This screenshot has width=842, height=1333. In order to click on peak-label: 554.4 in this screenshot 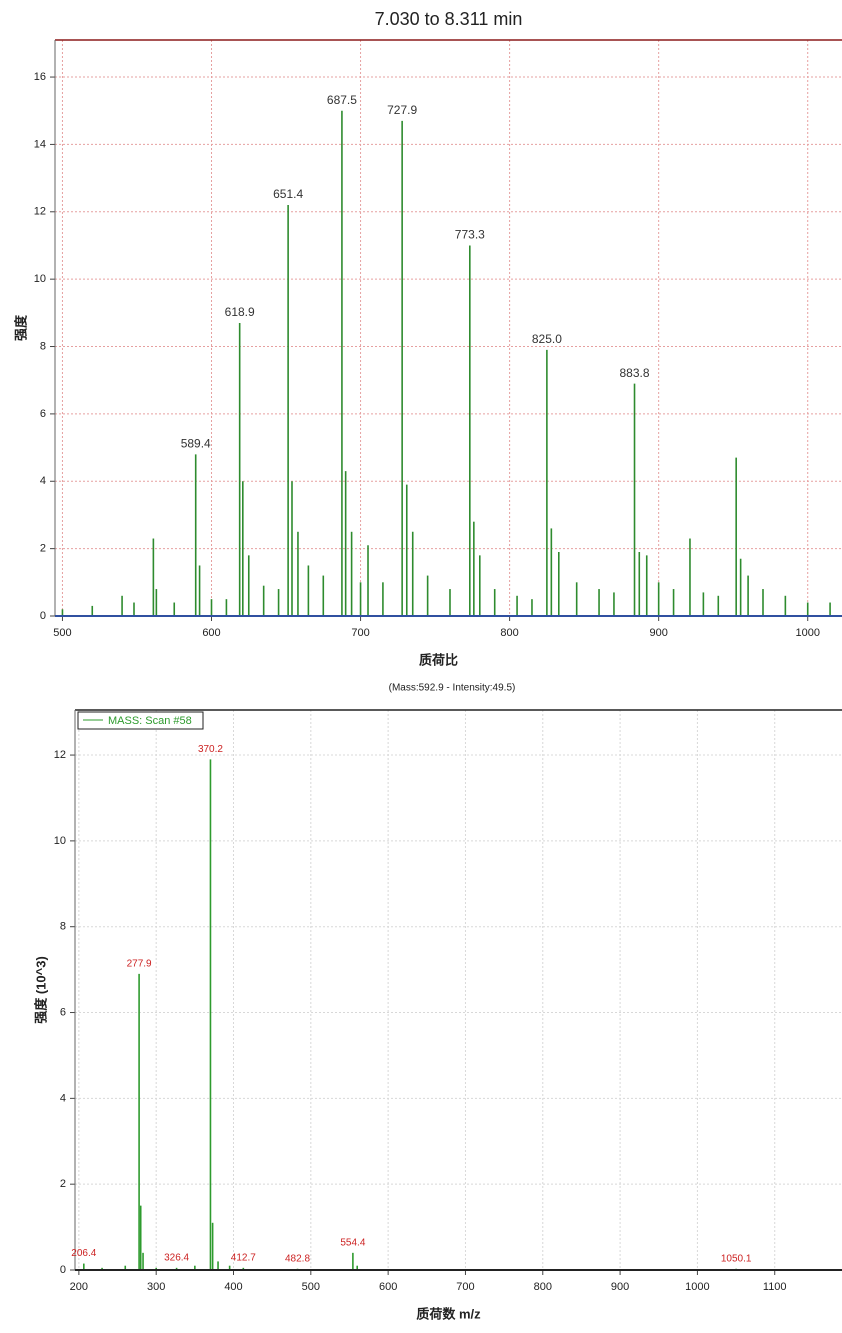, I will do `click(352, 1242)`.